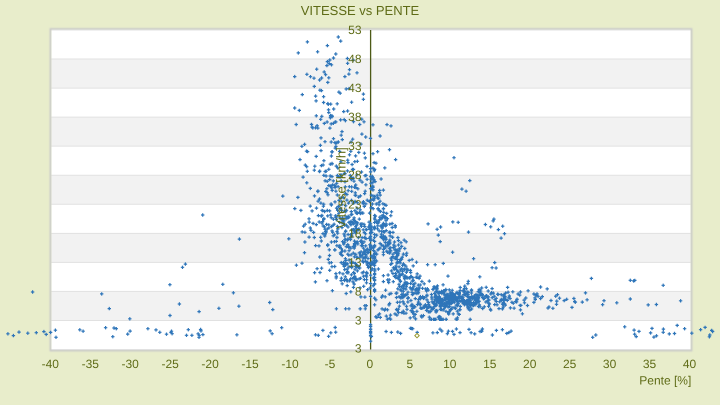  What do you see at coordinates (355, 262) in the screenshot?
I see `svg-text: 13` at bounding box center [355, 262].